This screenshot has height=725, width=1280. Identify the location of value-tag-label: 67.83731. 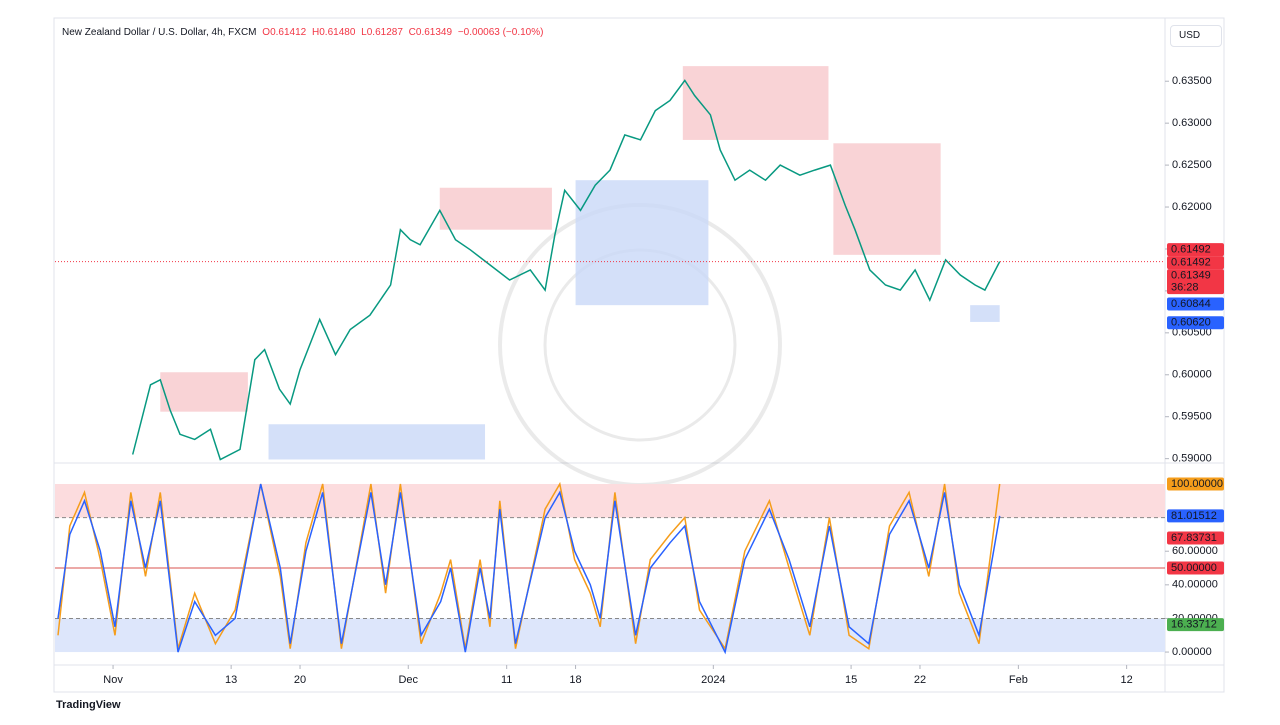
(1194, 538).